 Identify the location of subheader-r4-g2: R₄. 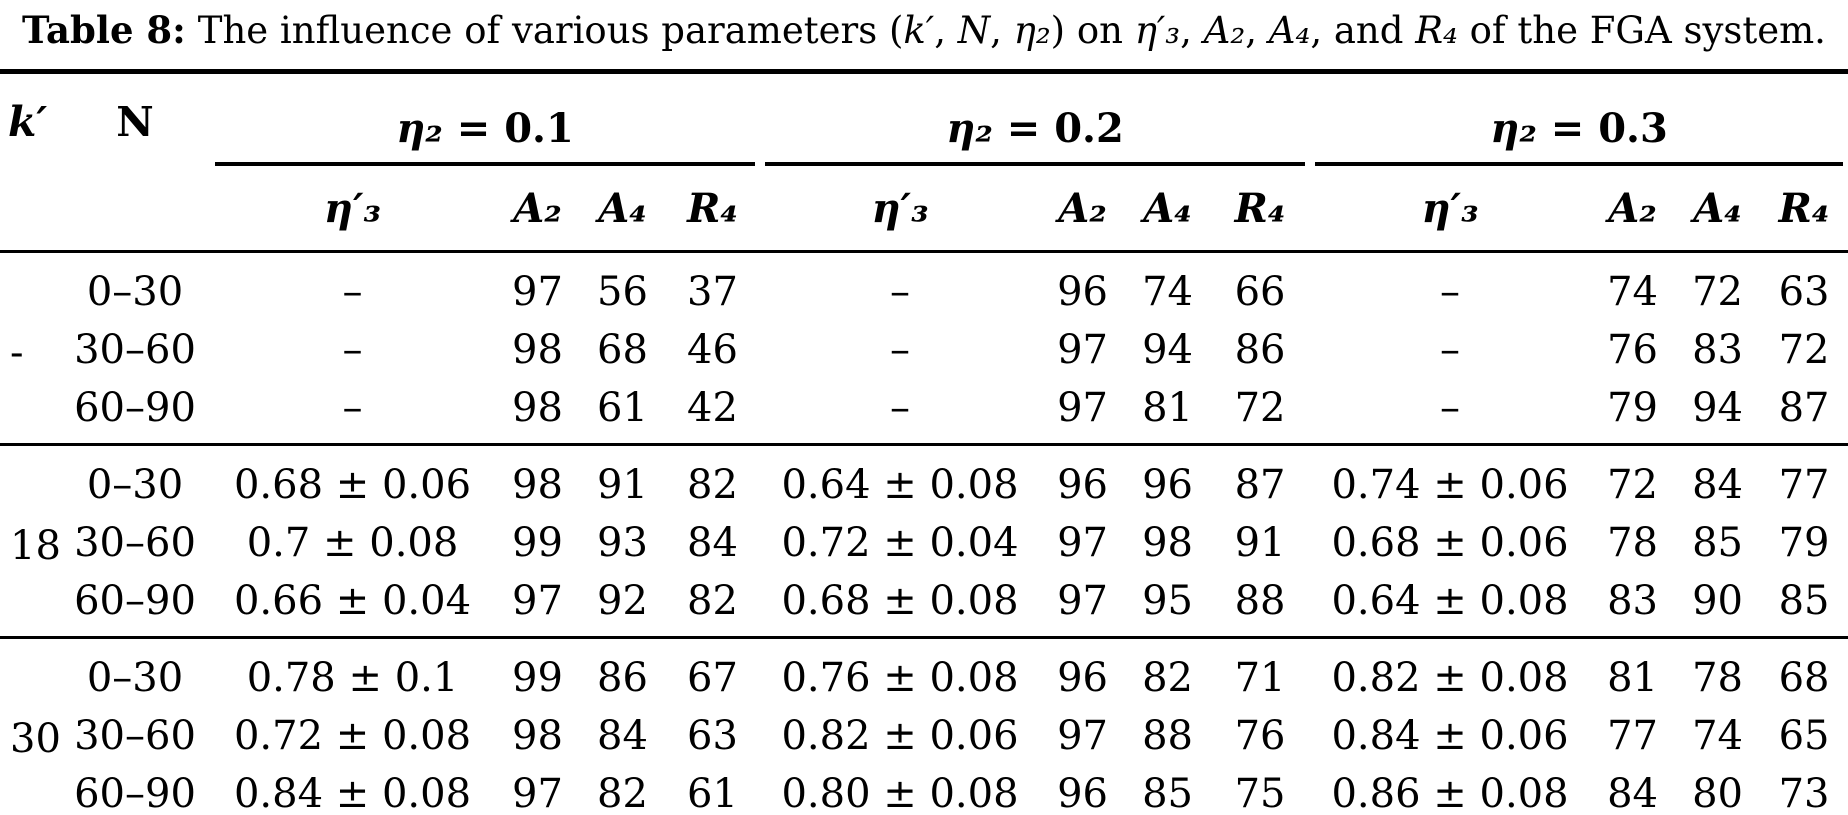
(1260, 209).